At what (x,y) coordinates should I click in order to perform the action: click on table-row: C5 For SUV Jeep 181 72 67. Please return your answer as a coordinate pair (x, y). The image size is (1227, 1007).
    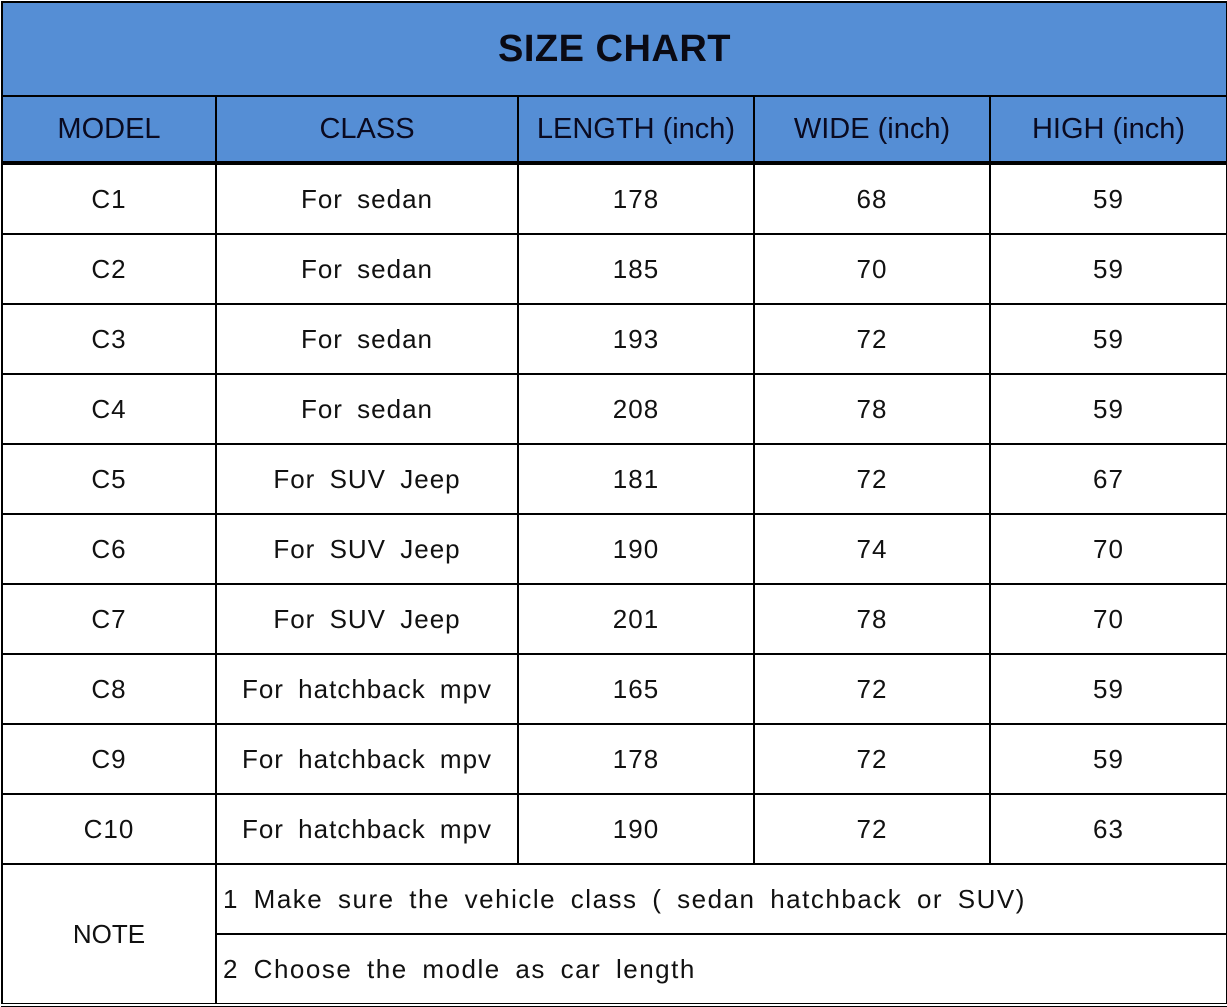
    Looking at the image, I should click on (614, 479).